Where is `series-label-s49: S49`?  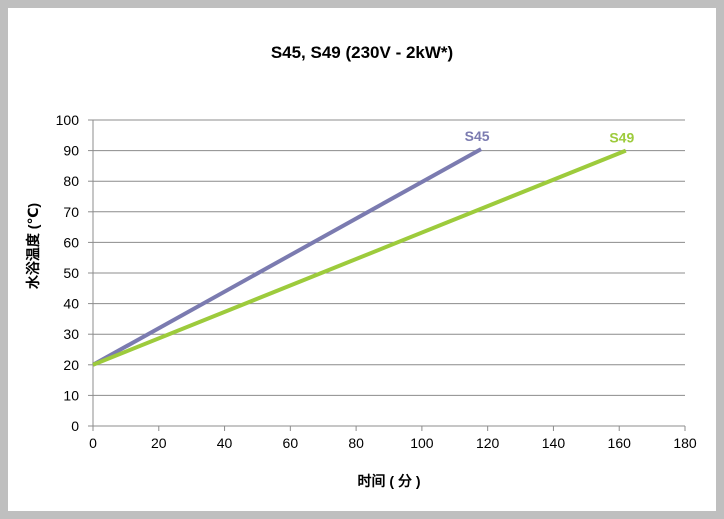 series-label-s49: S49 is located at coordinates (621, 138).